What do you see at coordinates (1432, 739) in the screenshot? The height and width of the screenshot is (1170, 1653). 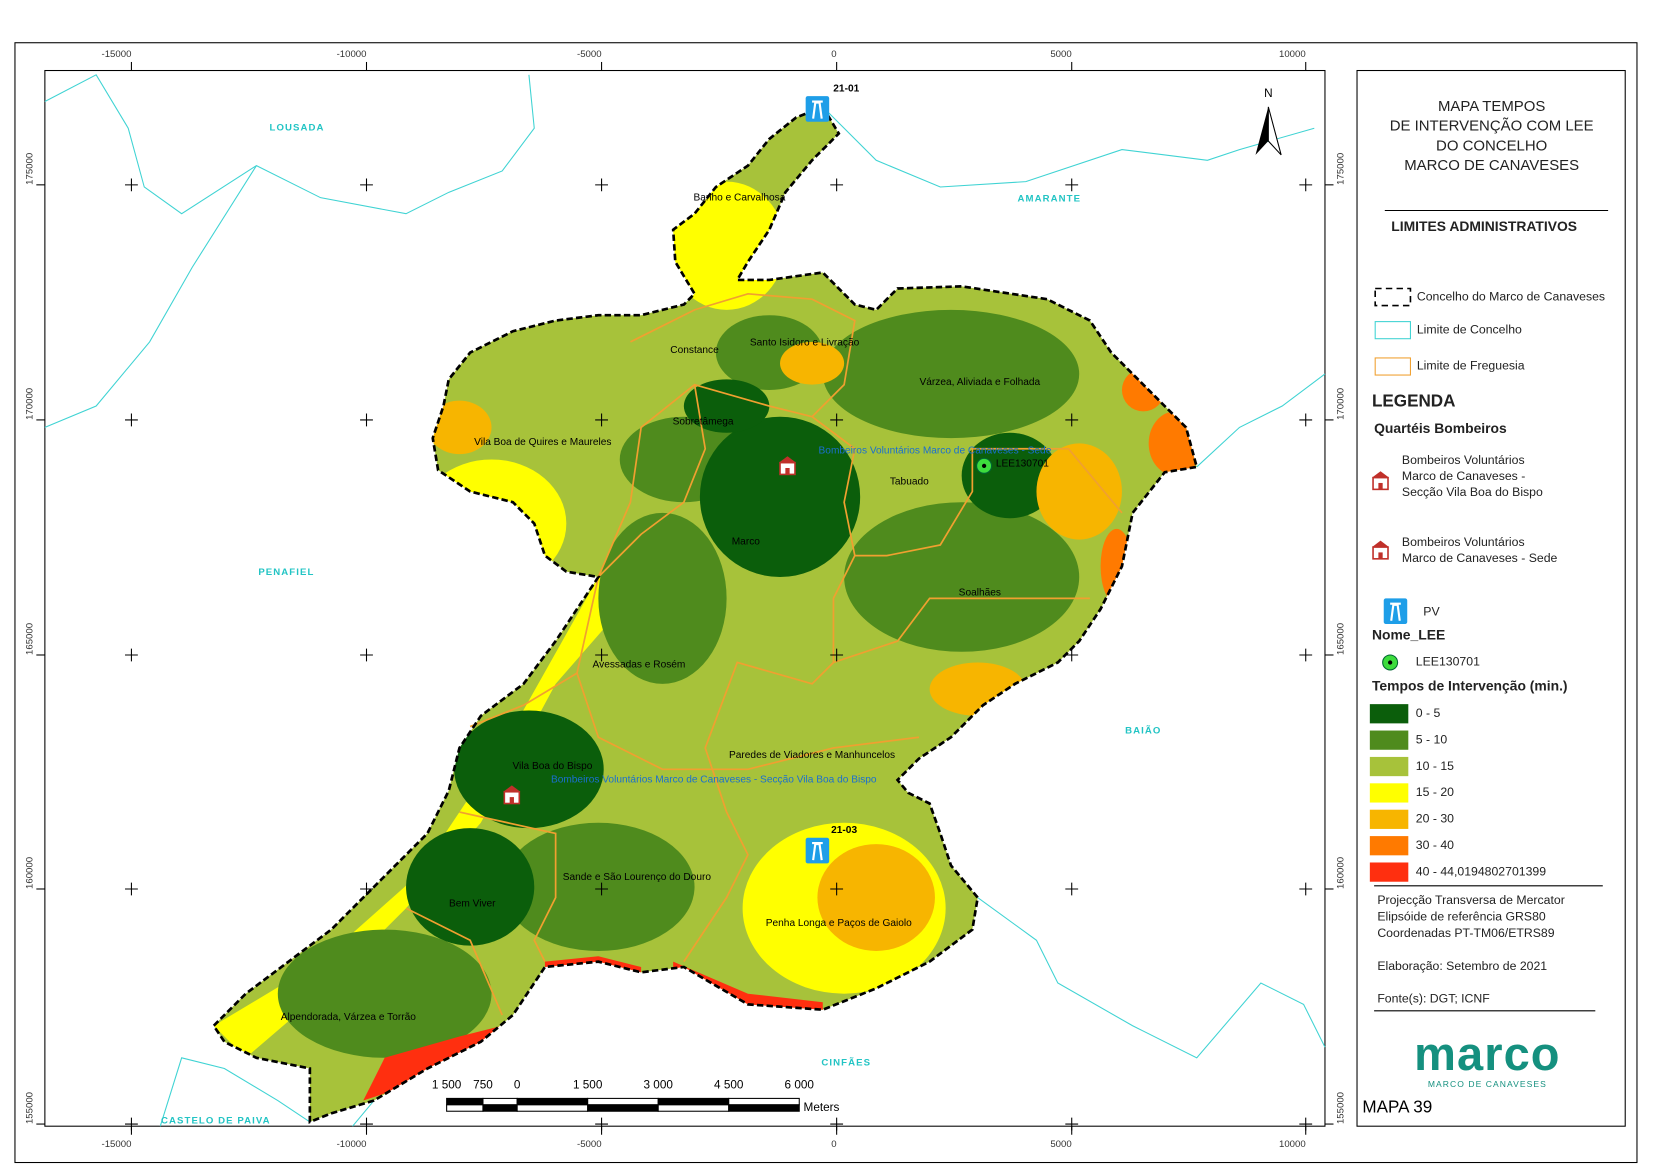 I see `class-label: 5 - 10` at bounding box center [1432, 739].